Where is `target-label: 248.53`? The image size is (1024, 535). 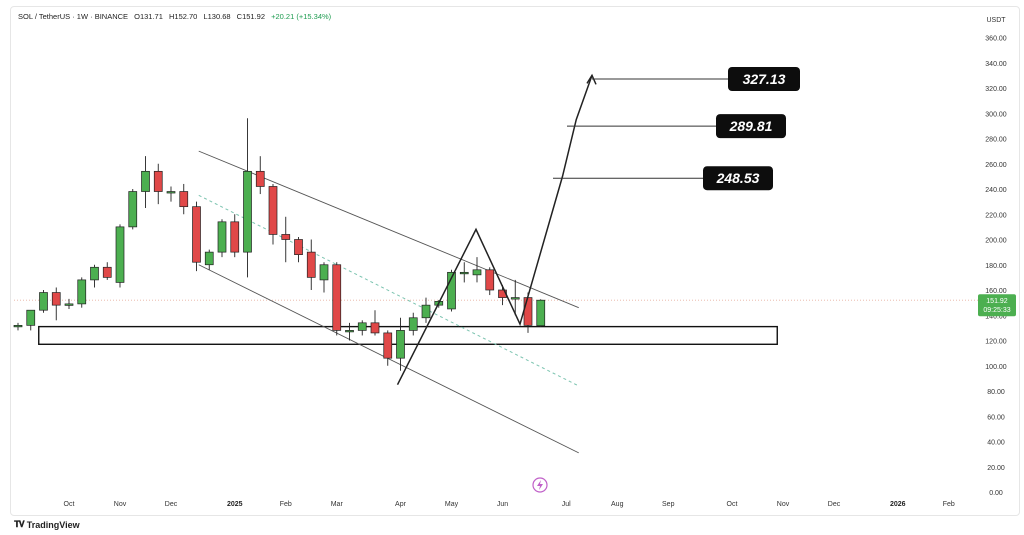 target-label: 248.53 is located at coordinates (738, 178).